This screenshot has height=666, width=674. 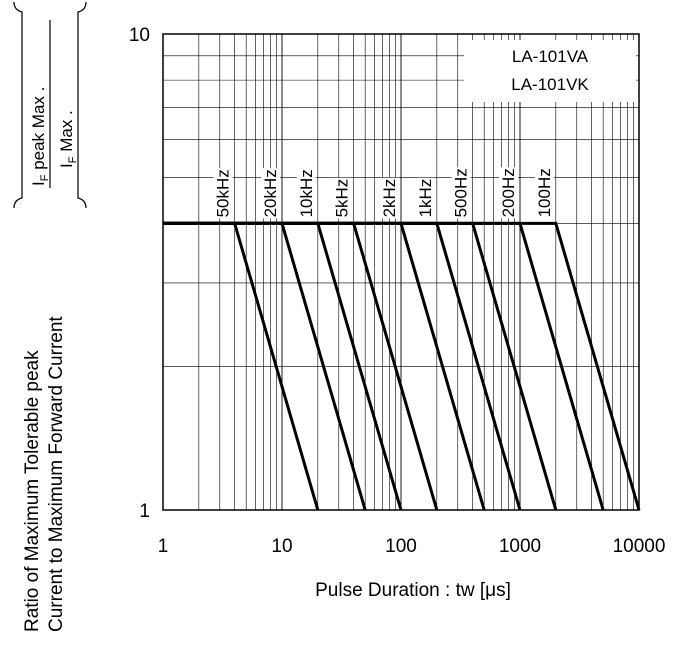 What do you see at coordinates (413, 590) in the screenshot?
I see `x-axis-label: Pulse Duration : tw [μs]` at bounding box center [413, 590].